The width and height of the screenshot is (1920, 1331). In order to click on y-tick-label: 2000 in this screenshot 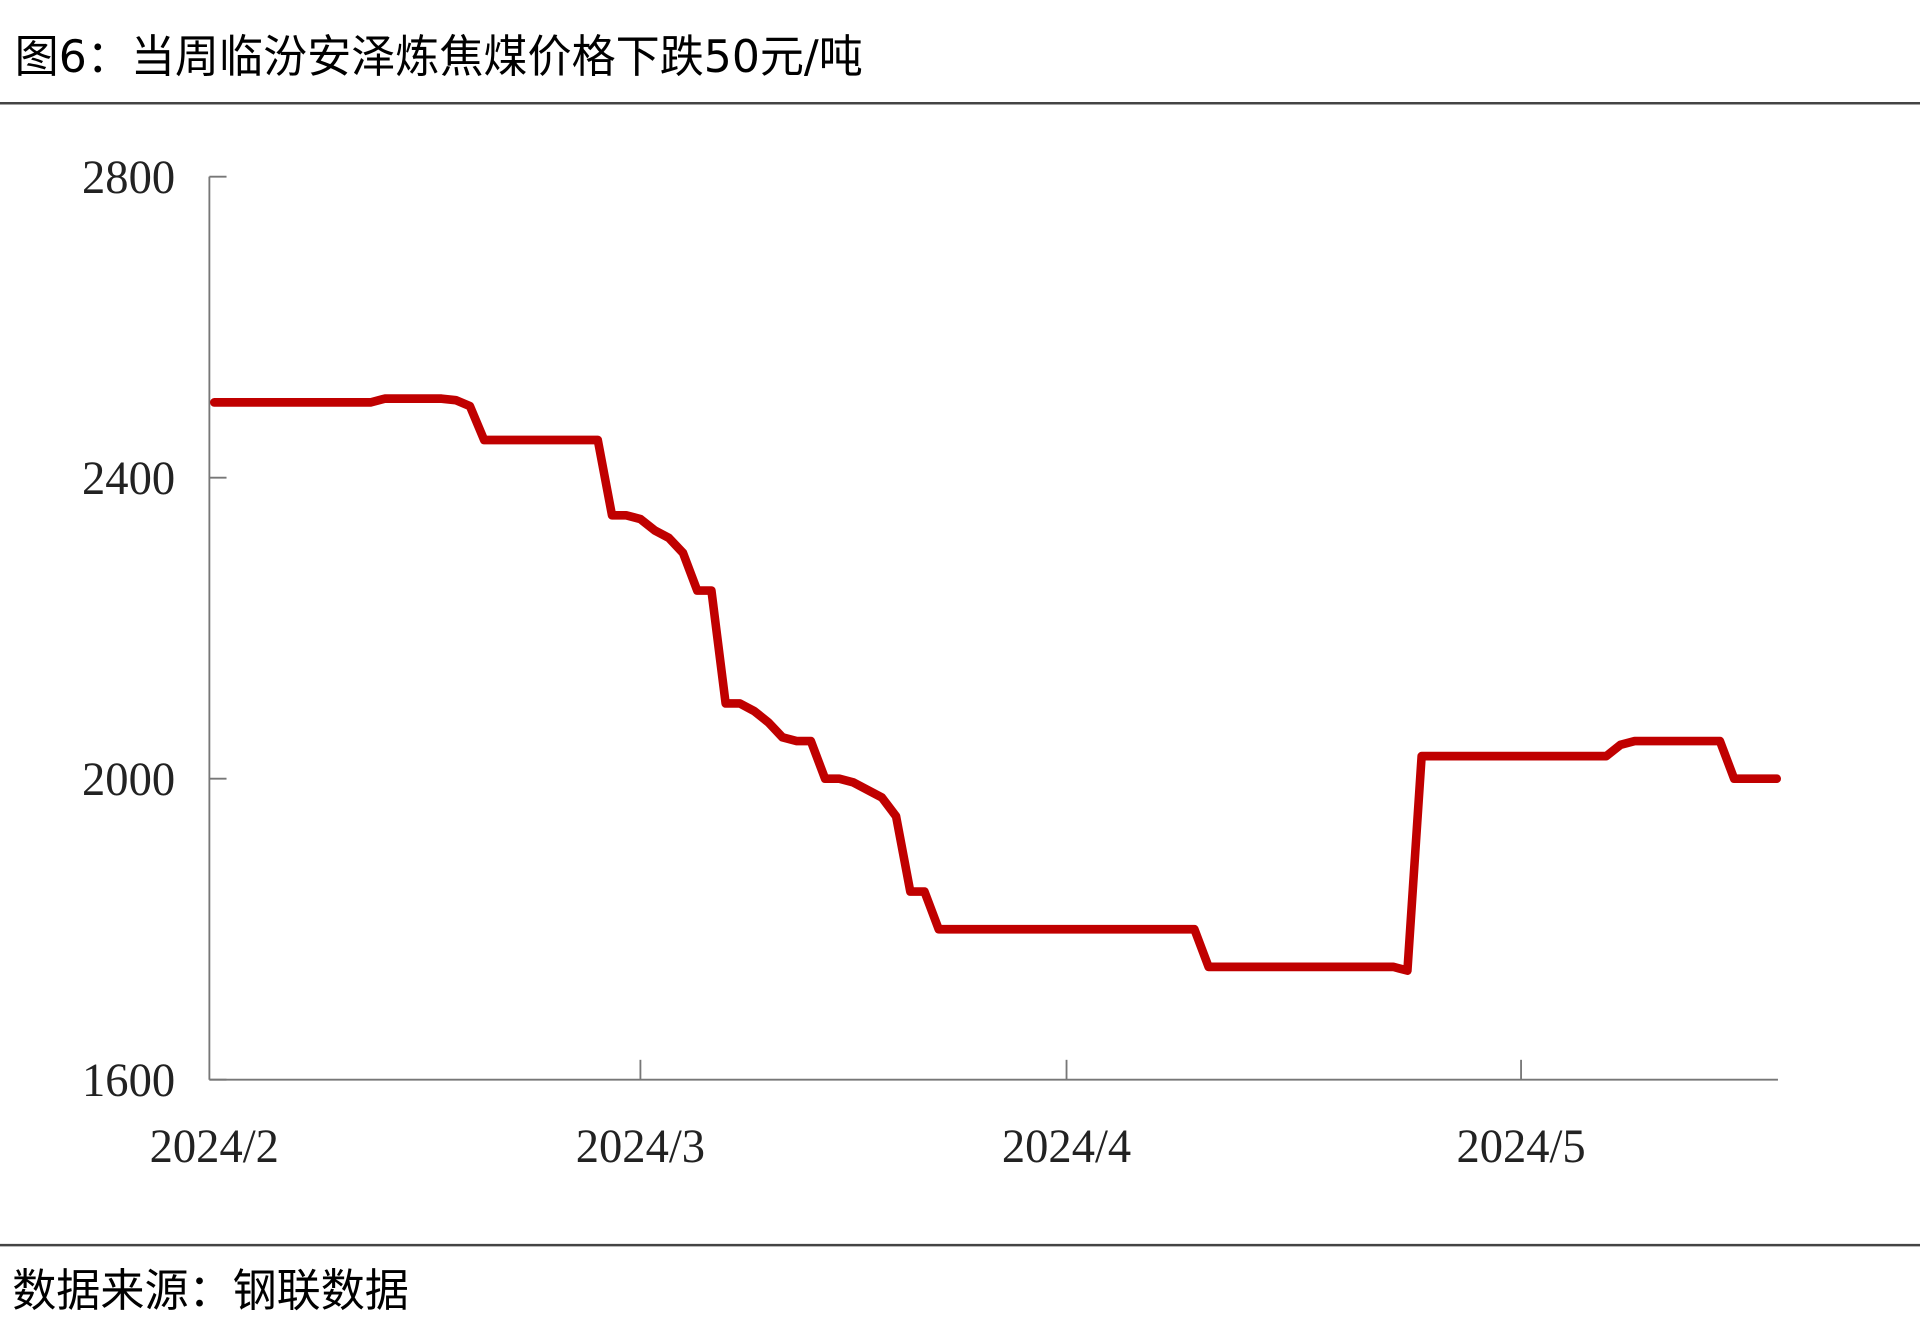, I will do `click(128, 780)`.